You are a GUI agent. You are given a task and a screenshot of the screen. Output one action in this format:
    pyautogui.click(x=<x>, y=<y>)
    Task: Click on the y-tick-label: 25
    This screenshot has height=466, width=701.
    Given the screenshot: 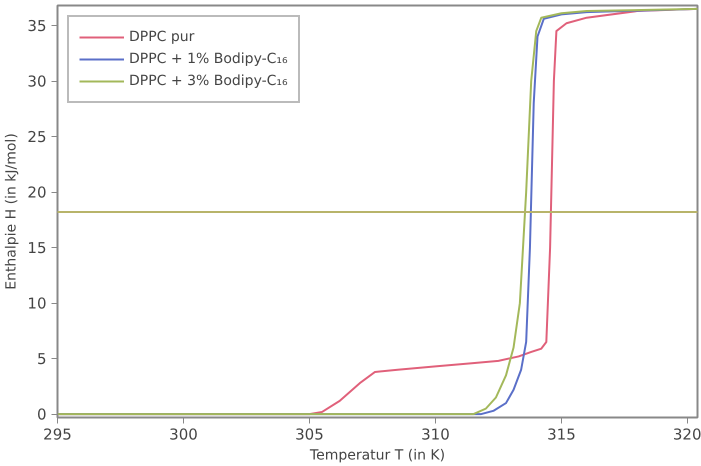 What is the action you would take?
    pyautogui.click(x=37, y=137)
    